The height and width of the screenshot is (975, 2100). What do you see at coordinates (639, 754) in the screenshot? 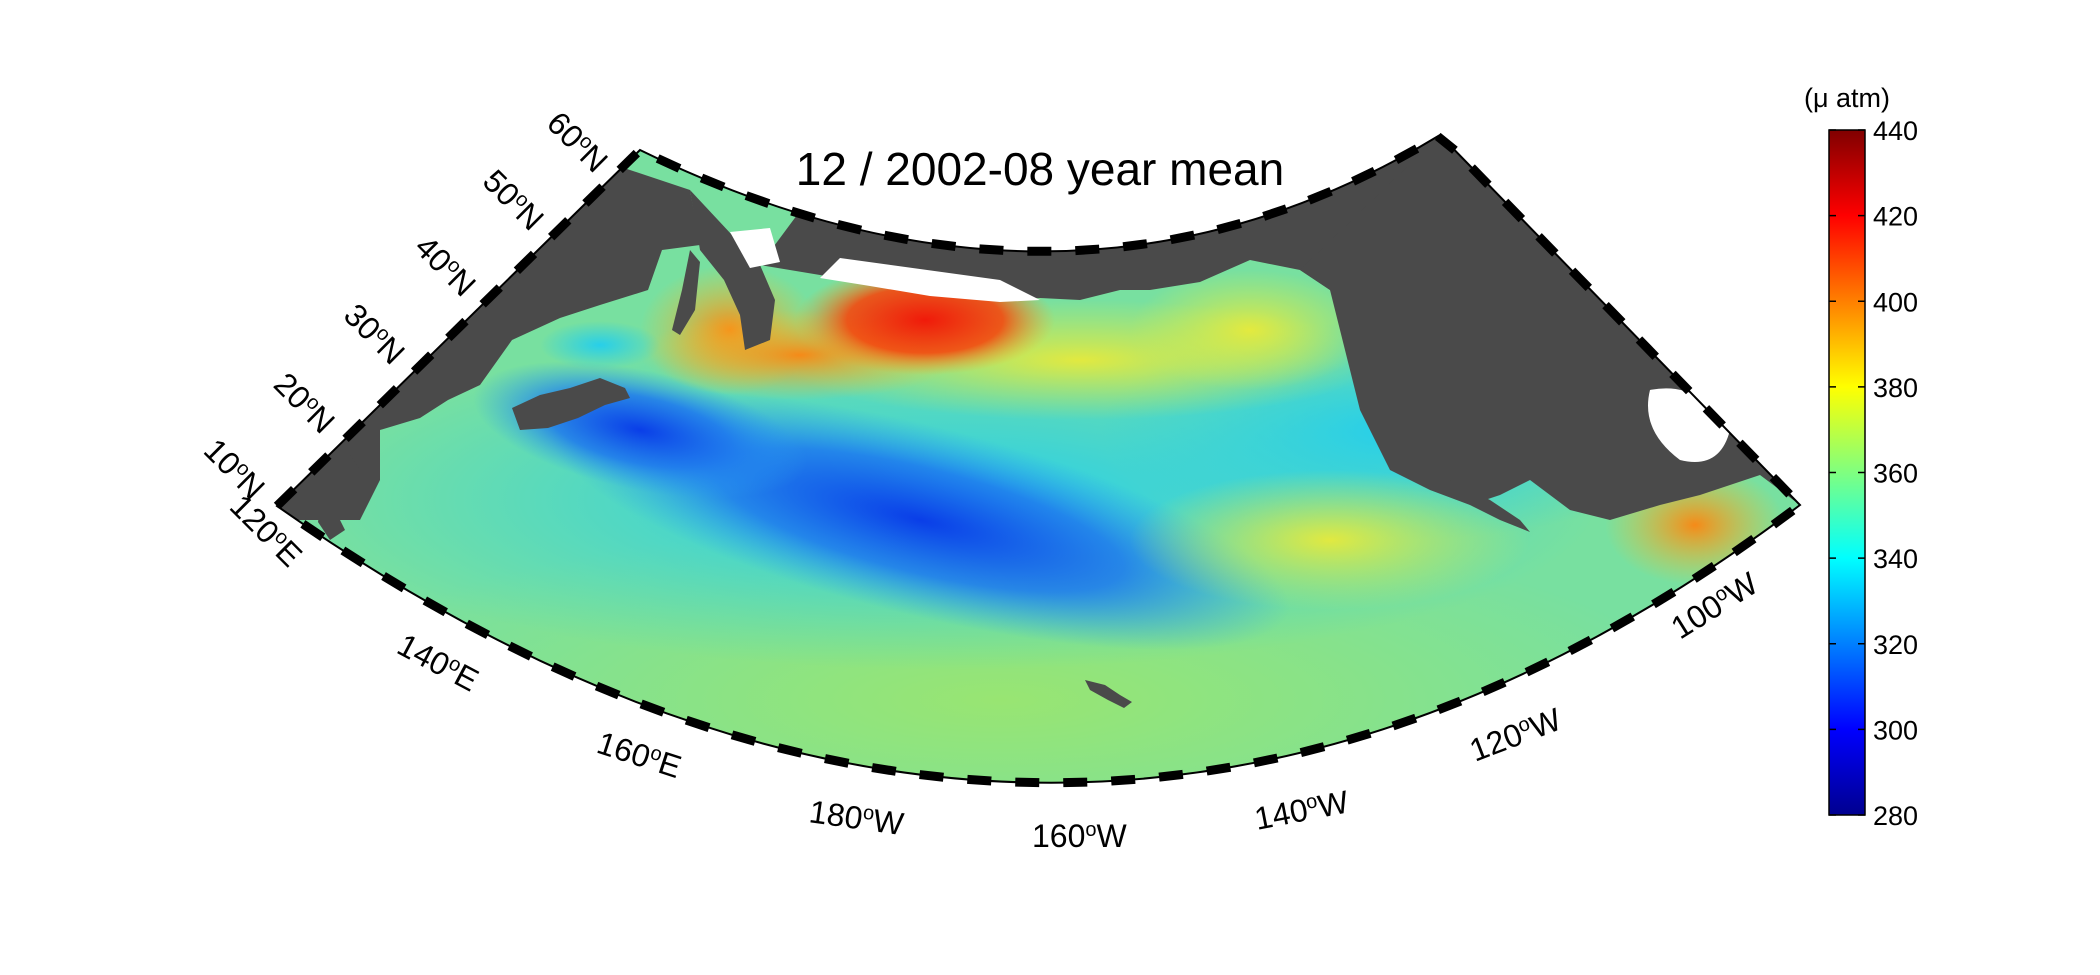
I see `lon-label-160e: 160oE` at bounding box center [639, 754].